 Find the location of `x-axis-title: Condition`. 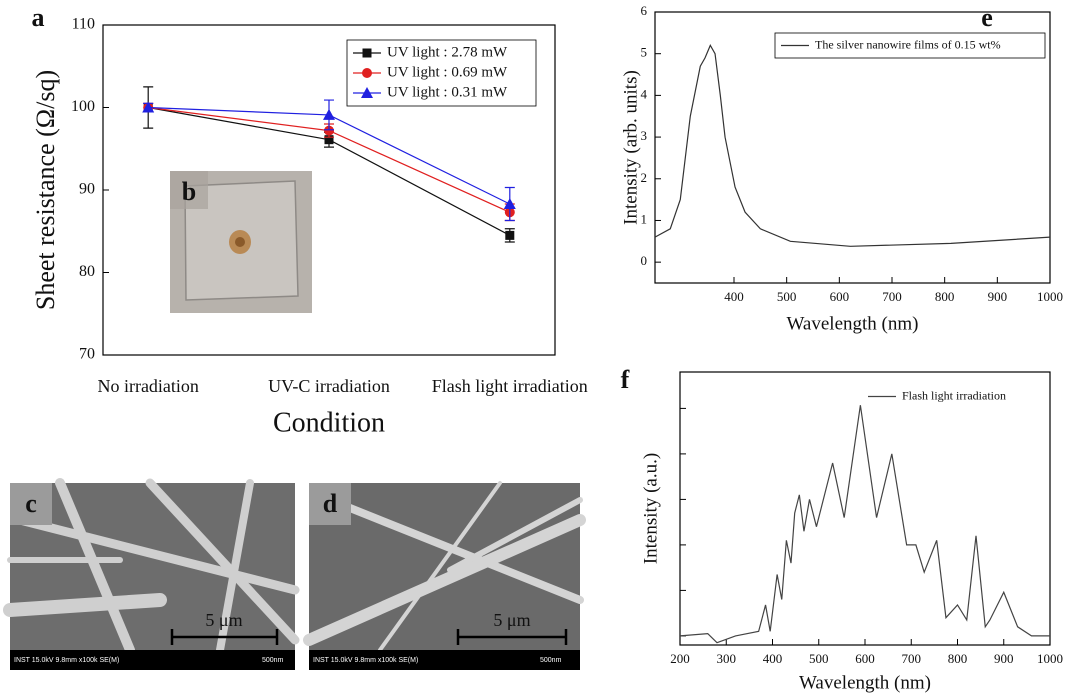

x-axis-title: Condition is located at coordinates (329, 422).